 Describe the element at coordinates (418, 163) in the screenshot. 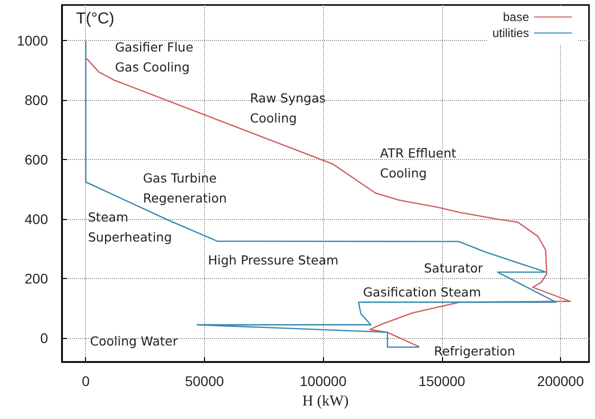

I see `annotation: ATR Effluent Cooling` at that location.